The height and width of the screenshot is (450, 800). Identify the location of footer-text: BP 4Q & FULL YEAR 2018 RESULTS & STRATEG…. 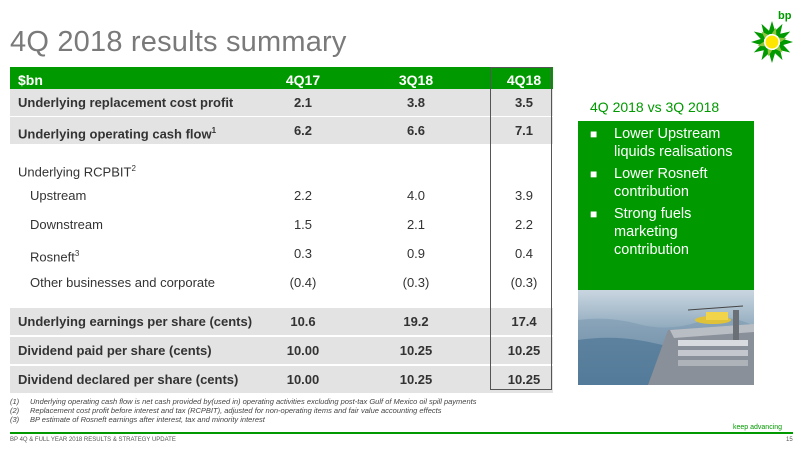
(93, 440).